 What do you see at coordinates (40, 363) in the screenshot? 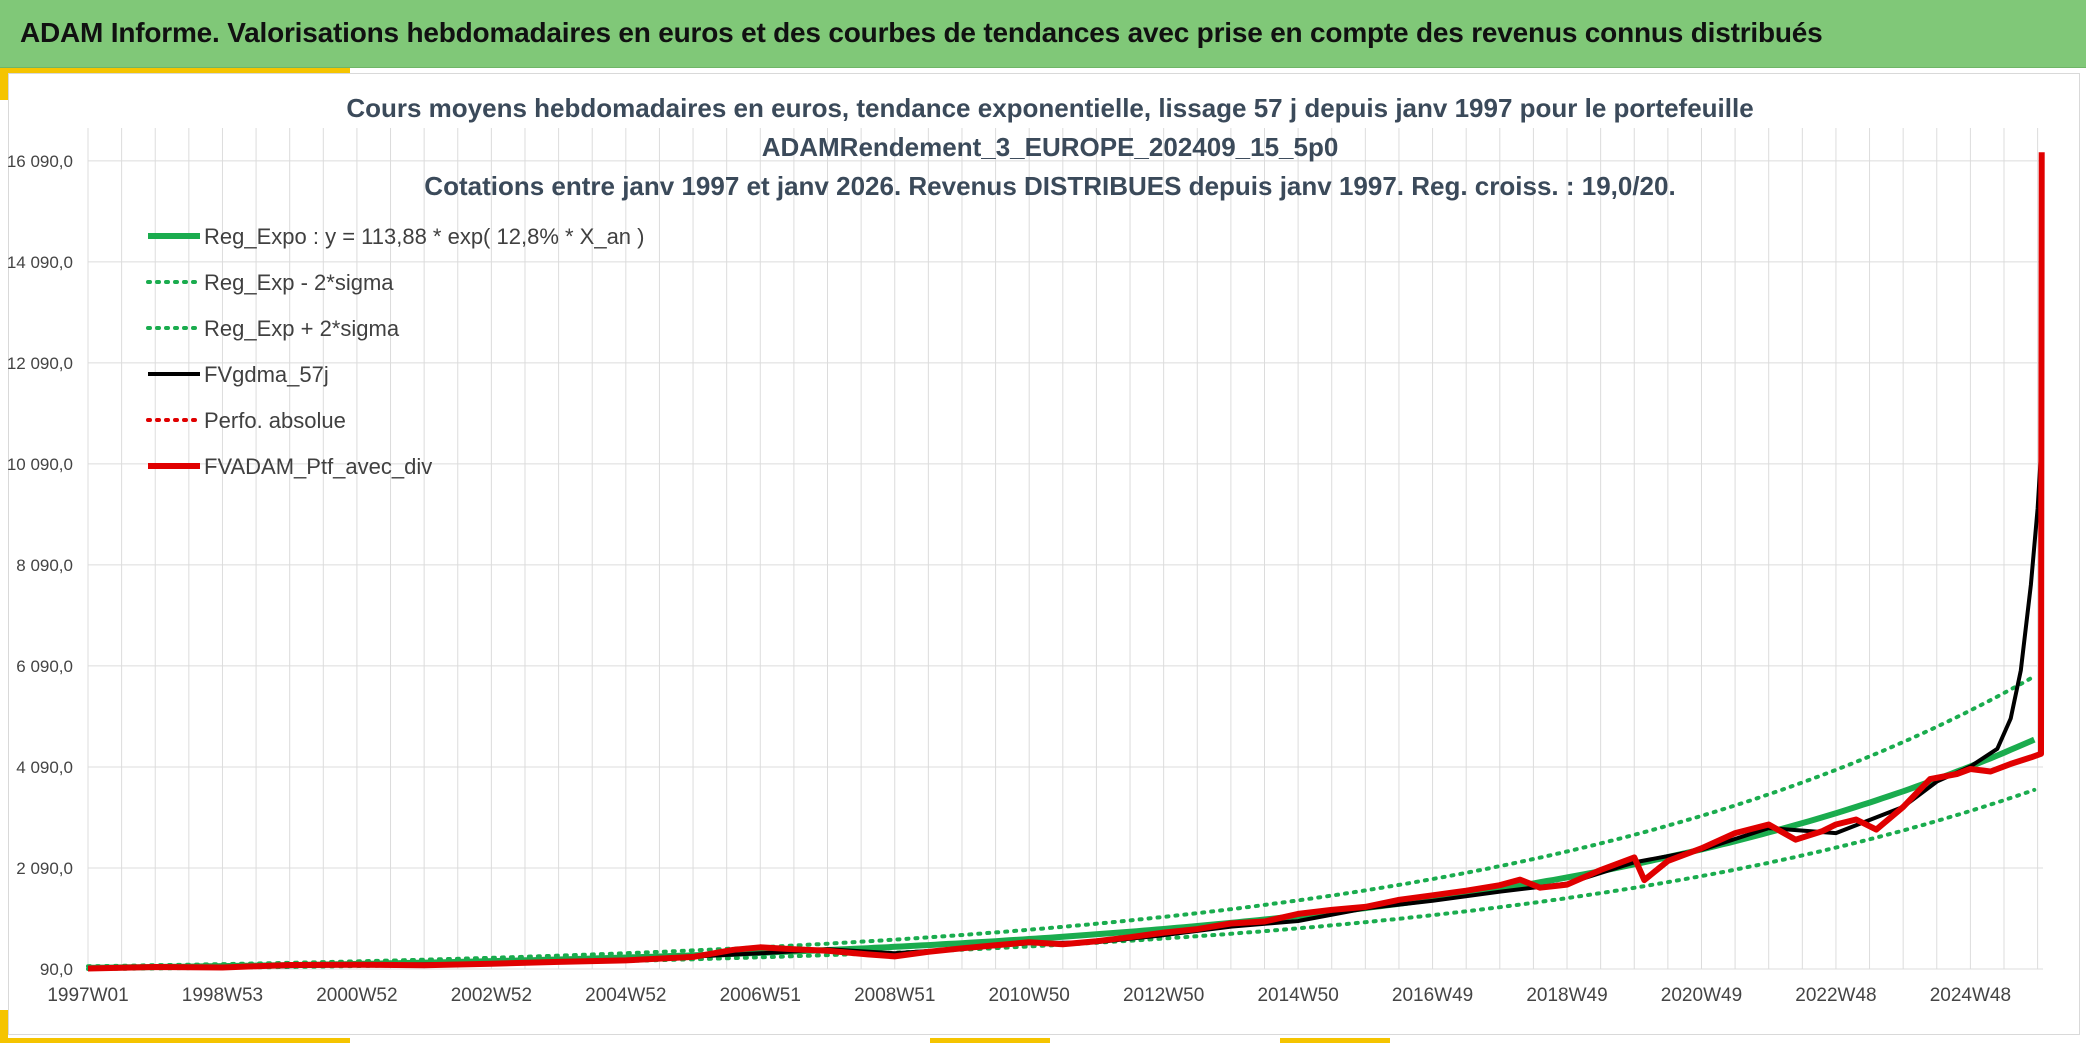
I see `y-tick-label: 12 090,0` at bounding box center [40, 363].